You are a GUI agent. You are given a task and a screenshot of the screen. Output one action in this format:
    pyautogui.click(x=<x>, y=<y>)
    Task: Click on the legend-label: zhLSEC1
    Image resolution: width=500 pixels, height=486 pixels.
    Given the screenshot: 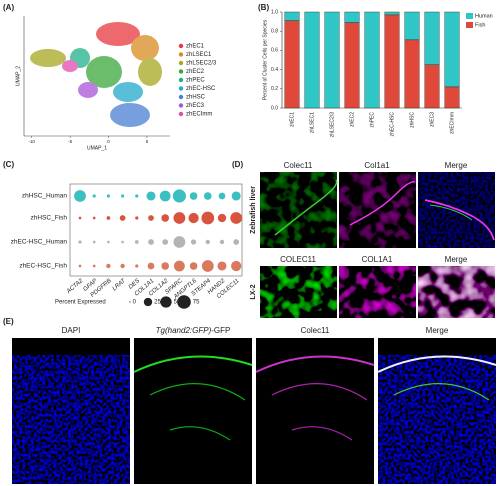 What is the action you would take?
    pyautogui.click(x=199, y=55)
    